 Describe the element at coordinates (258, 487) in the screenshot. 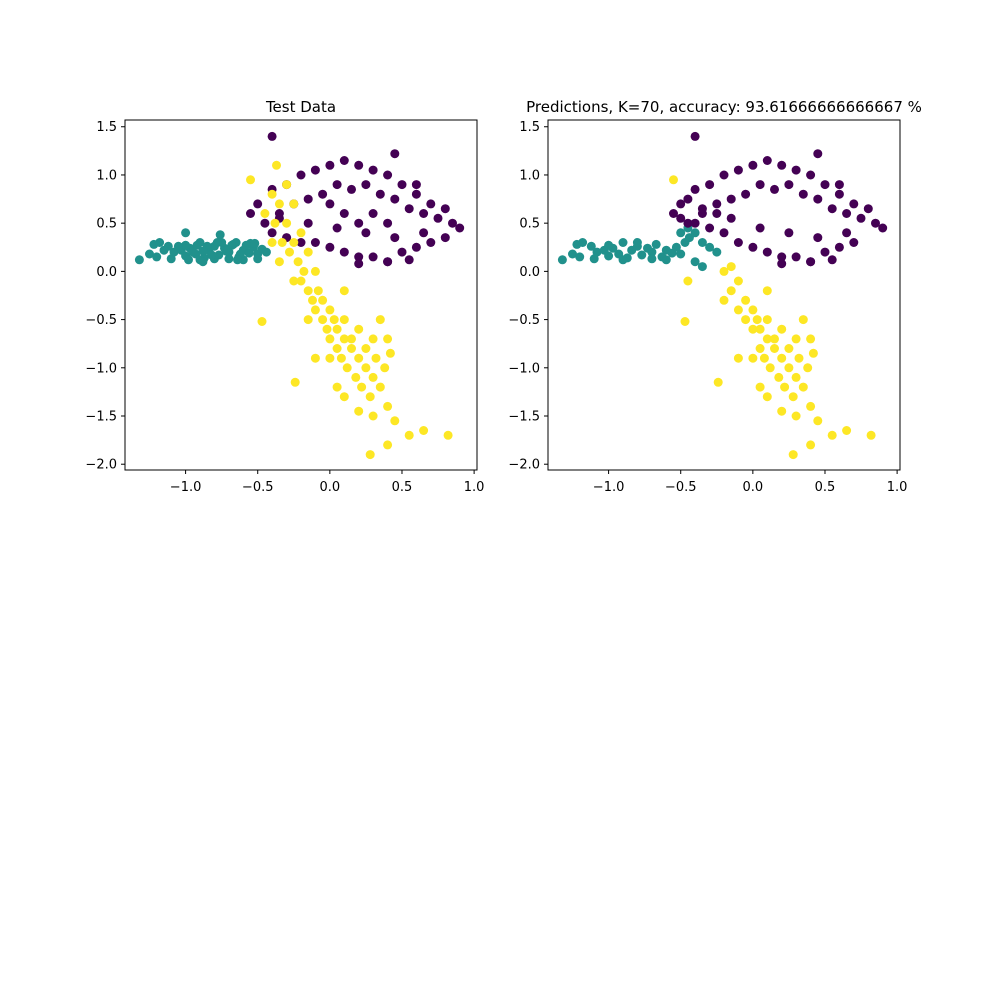

I see `x-tick-label: −0.5` at that location.